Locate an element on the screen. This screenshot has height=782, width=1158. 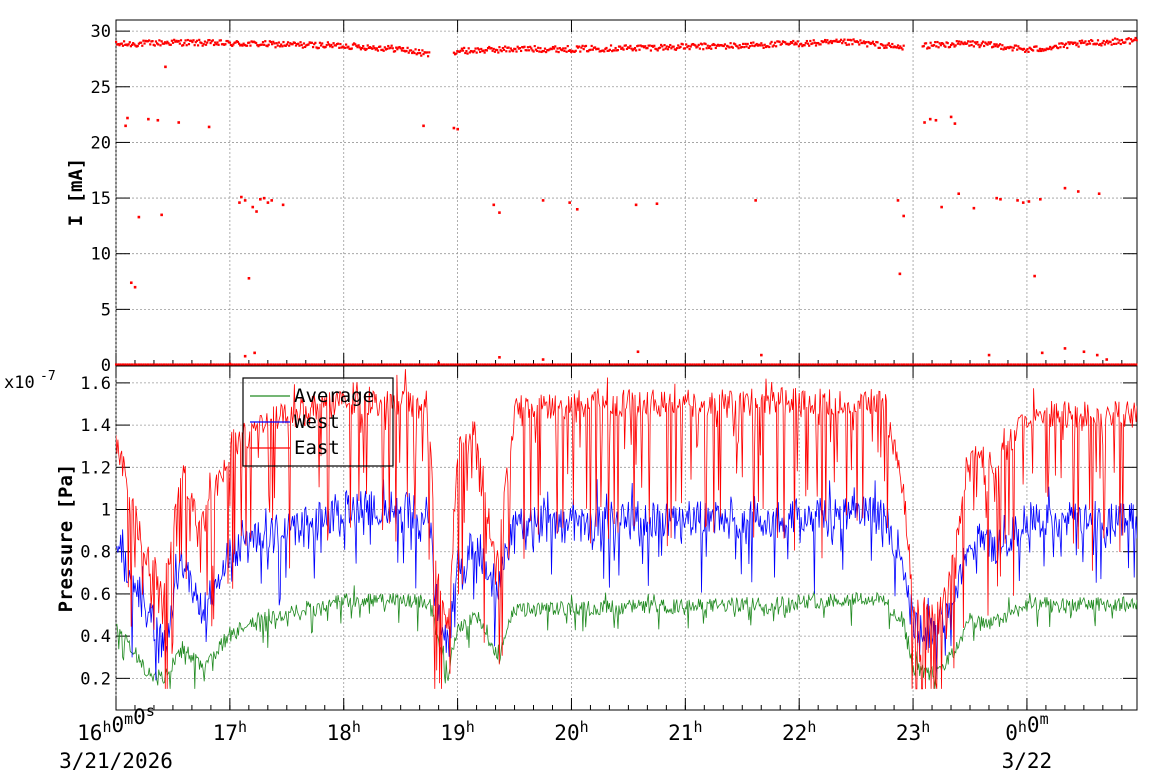
time-tick-unit: h is located at coordinates (106, 727).